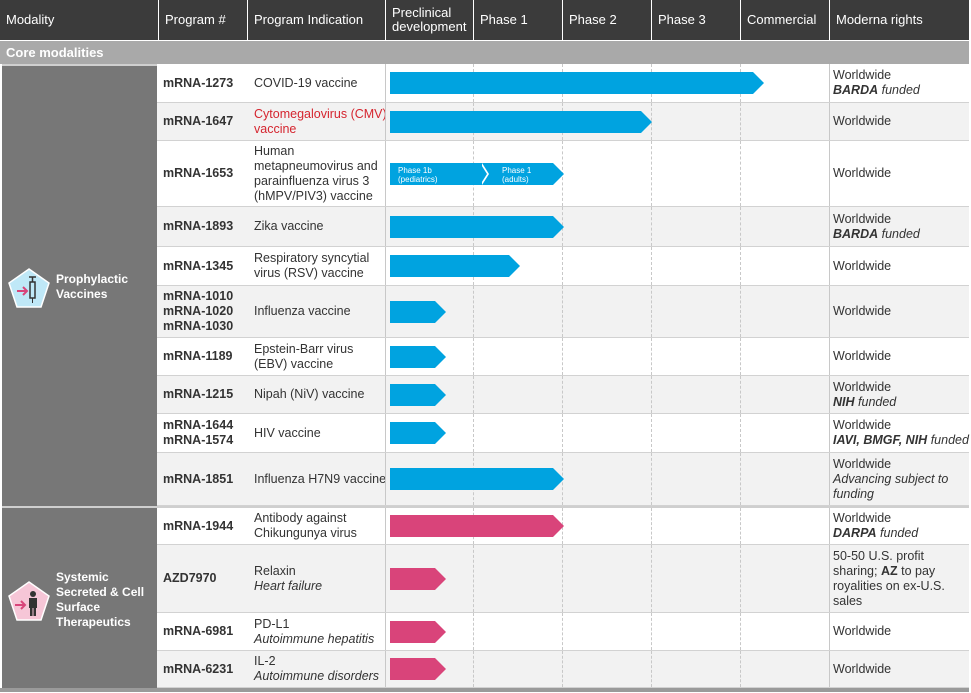  I want to click on program-number: mRNA-1851, so click(198, 478).